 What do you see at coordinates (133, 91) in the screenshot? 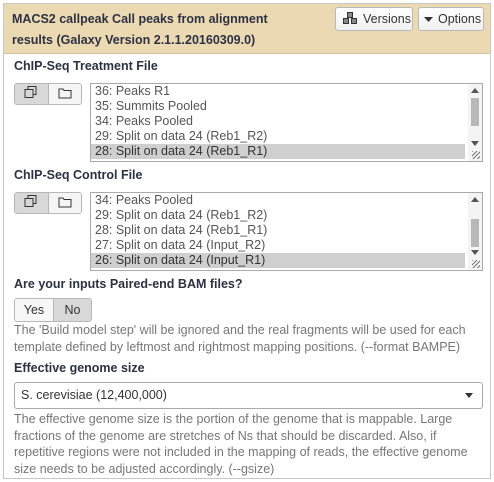
I see `list-item: 36: Peaks R1` at bounding box center [133, 91].